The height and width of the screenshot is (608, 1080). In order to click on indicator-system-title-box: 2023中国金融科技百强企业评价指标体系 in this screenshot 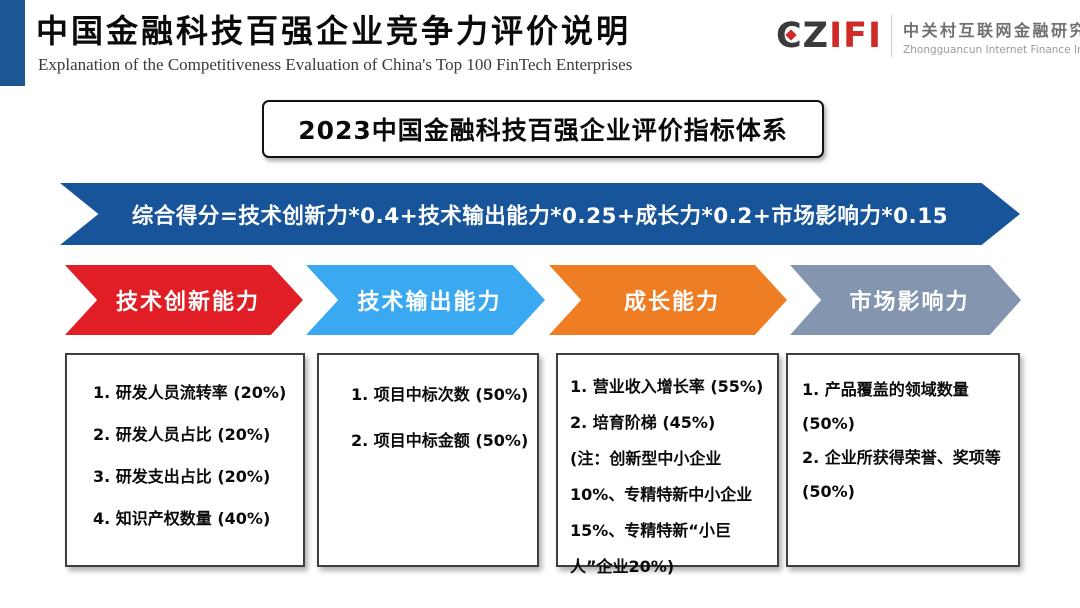, I will do `click(543, 129)`.